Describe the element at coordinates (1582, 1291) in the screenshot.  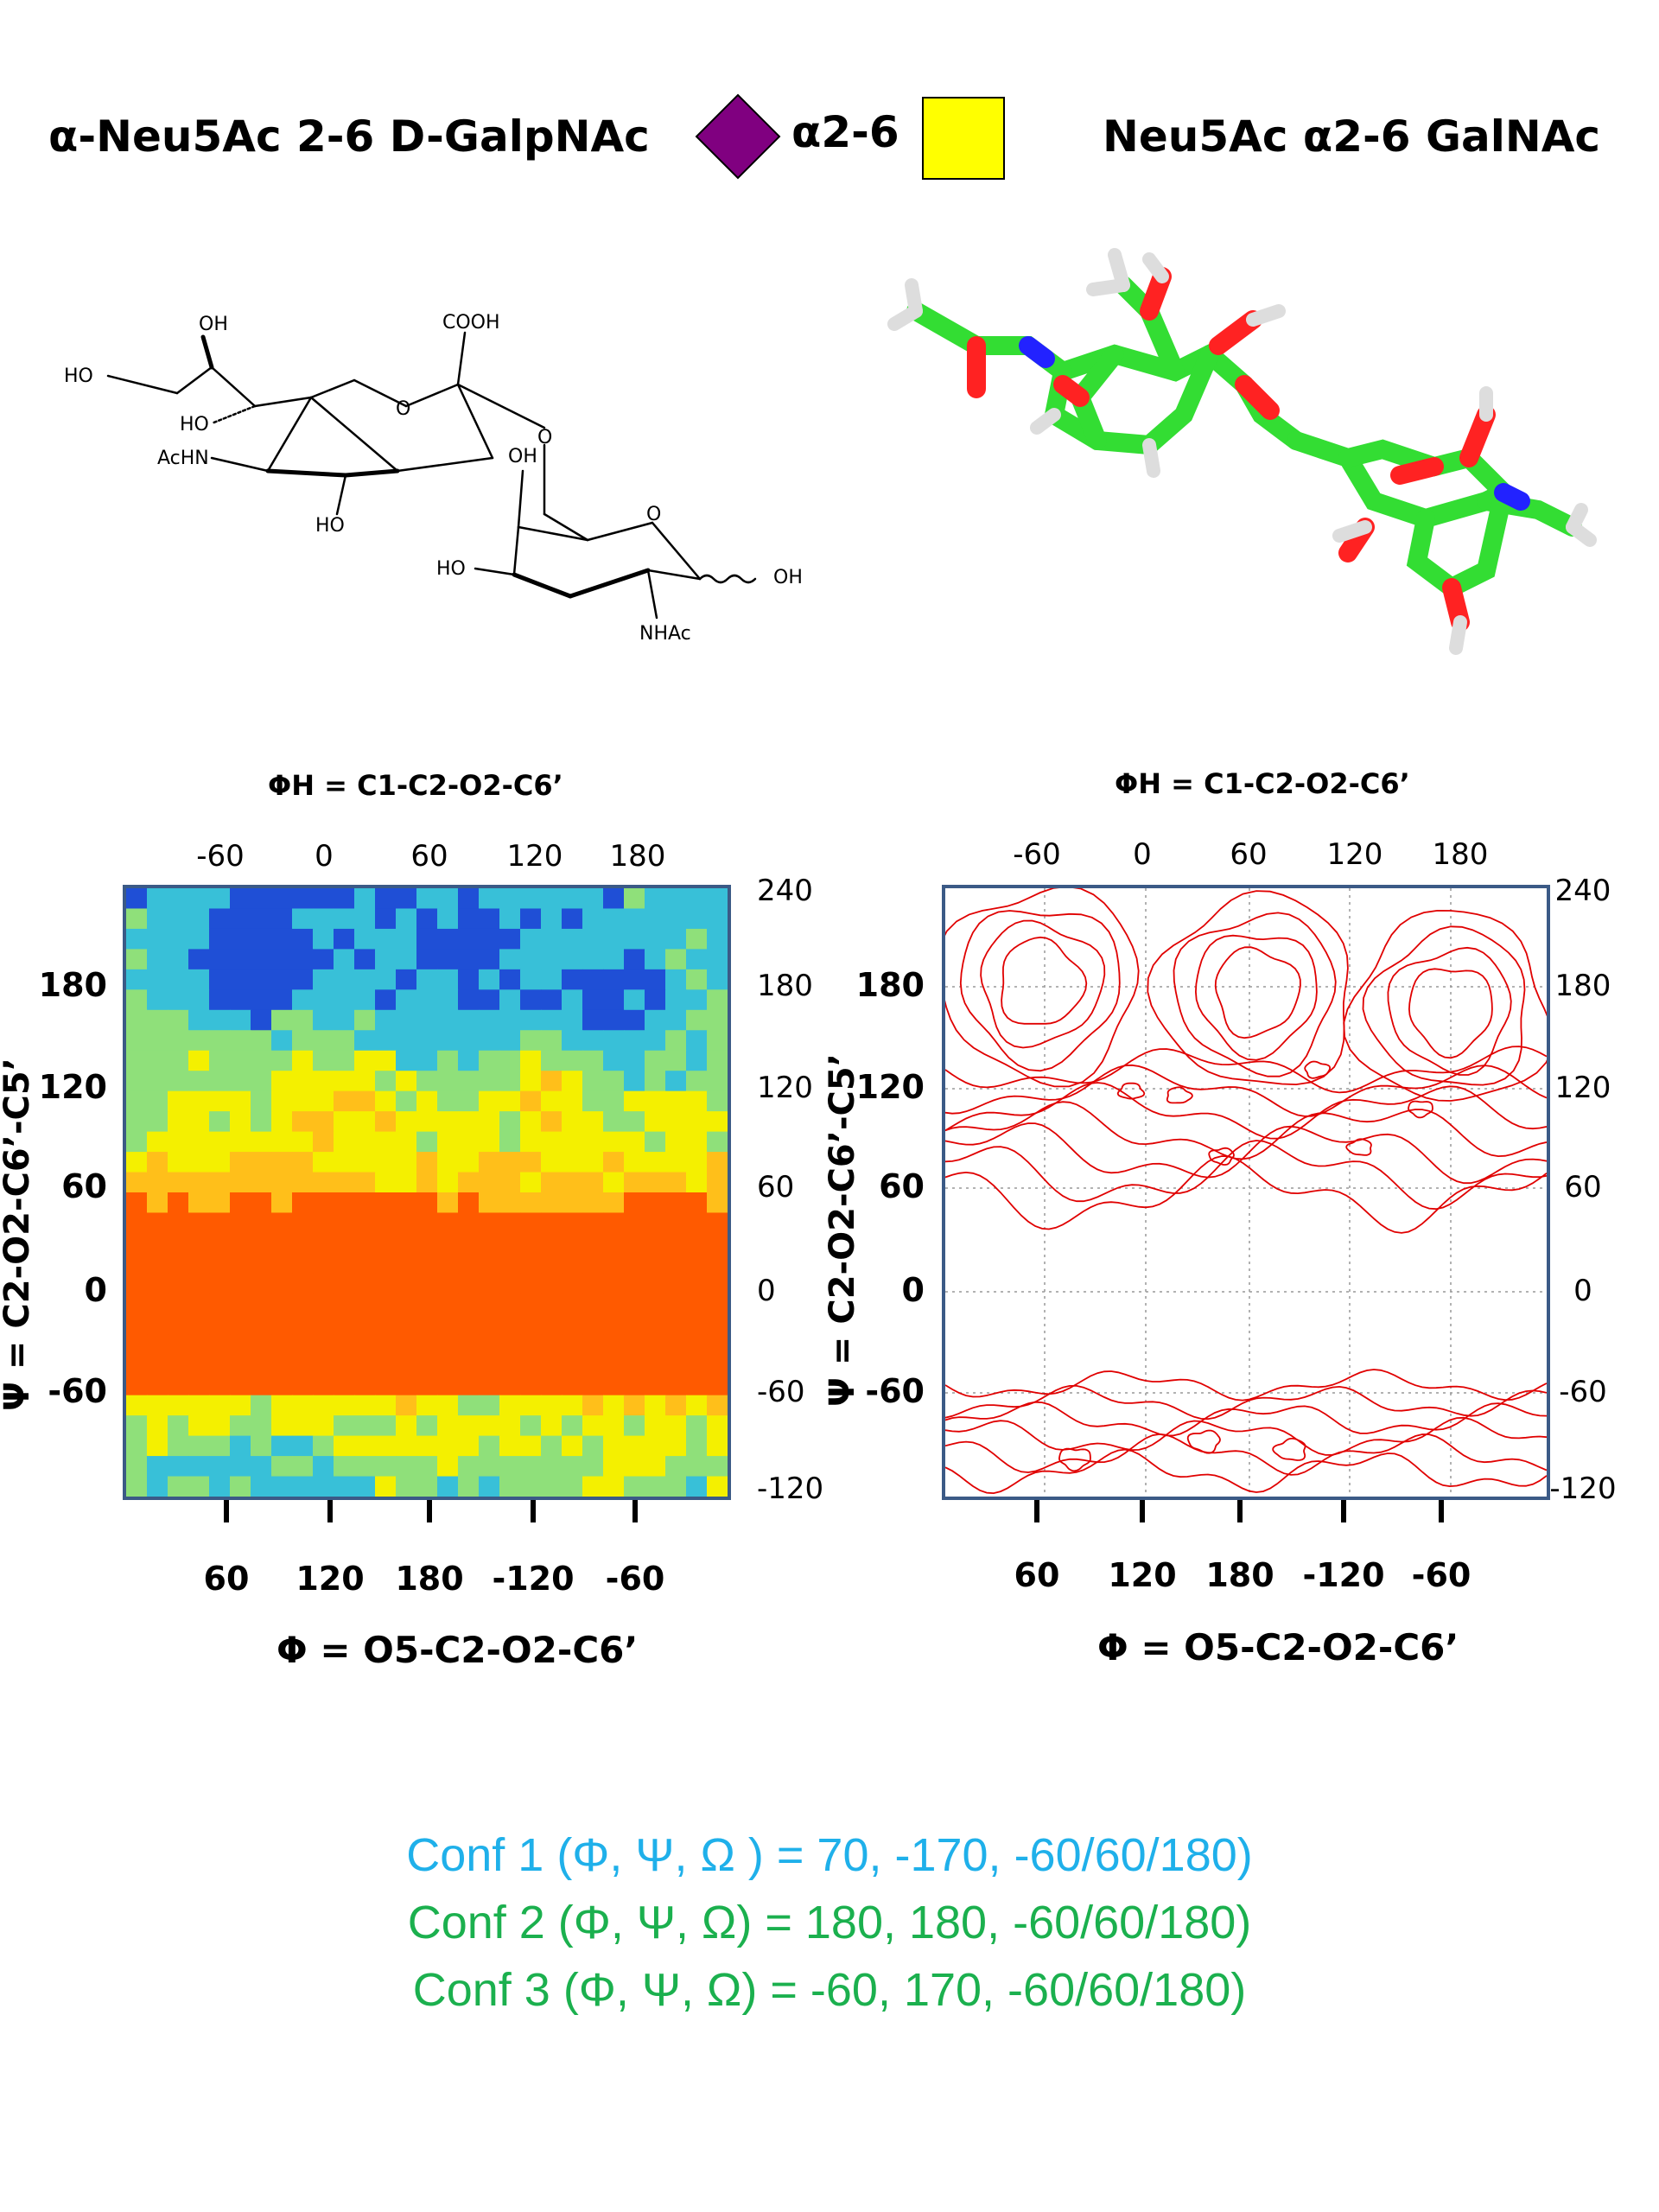
I see `y-tick-label-right: 0` at that location.